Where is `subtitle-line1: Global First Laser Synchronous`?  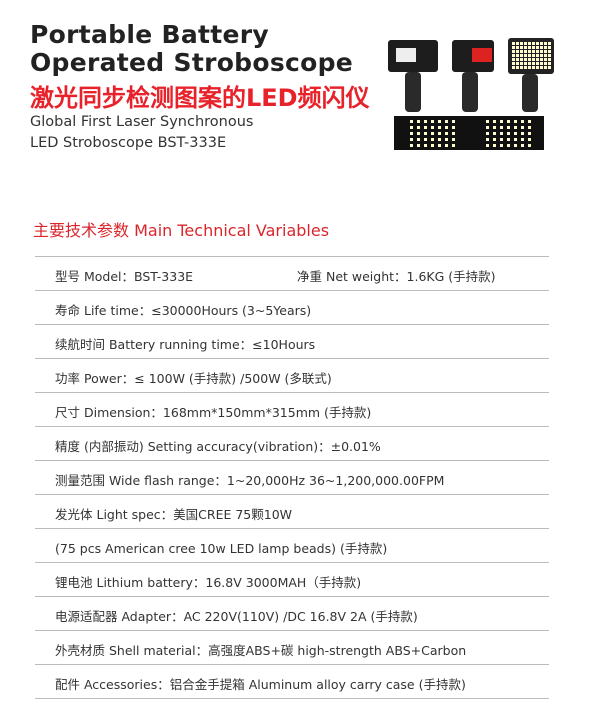 subtitle-line1: Global First Laser Synchronous is located at coordinates (142, 122).